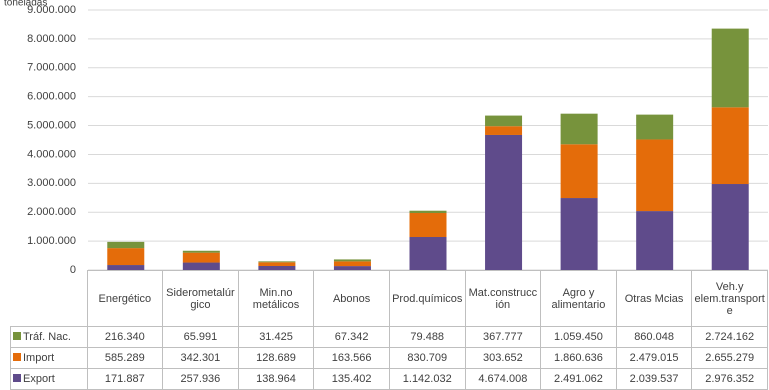  I want to click on data-label: 4.674.008, so click(503, 379).